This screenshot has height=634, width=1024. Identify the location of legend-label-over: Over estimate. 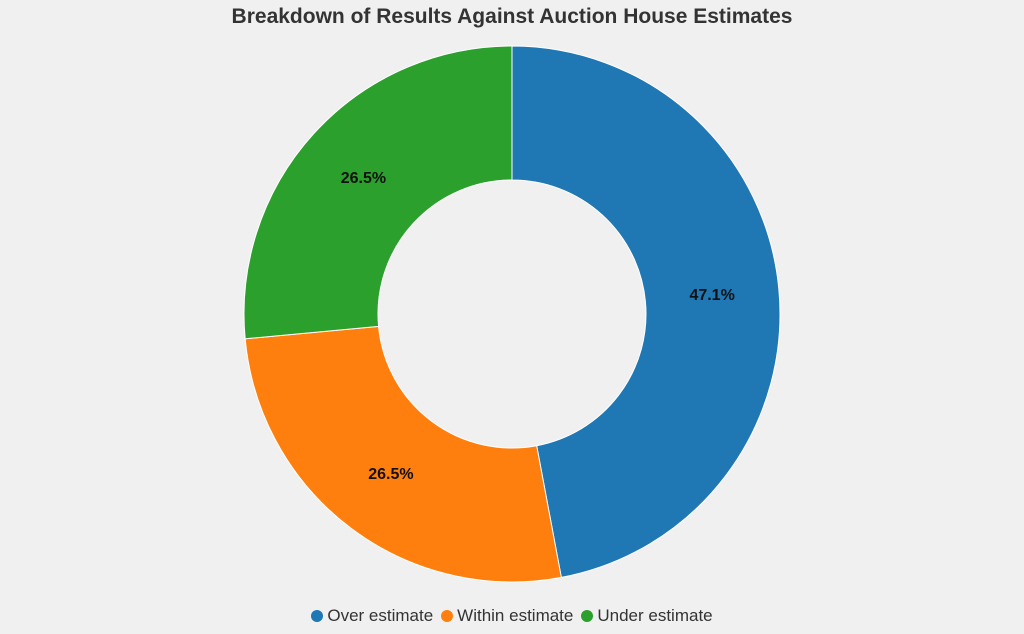
(380, 615).